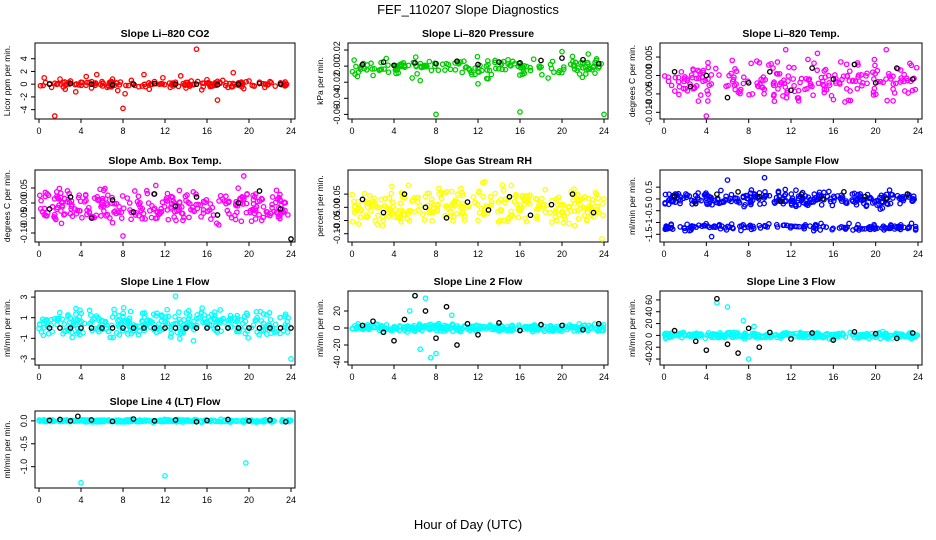 The height and width of the screenshot is (540, 936). Describe the element at coordinates (337, 233) in the screenshot. I see `y-tick-label: -0.10` at that location.